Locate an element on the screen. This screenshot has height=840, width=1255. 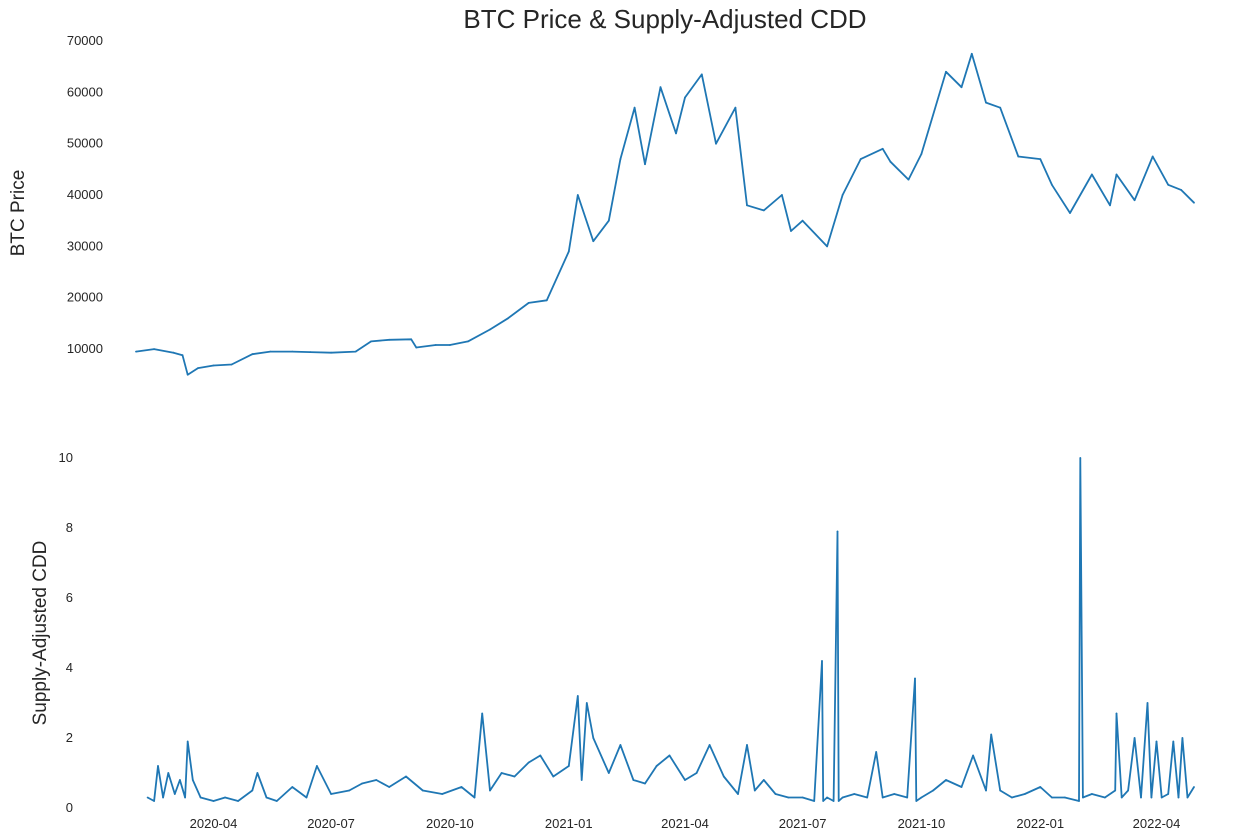
cdd-y-tick-label: 6 is located at coordinates (69, 597).